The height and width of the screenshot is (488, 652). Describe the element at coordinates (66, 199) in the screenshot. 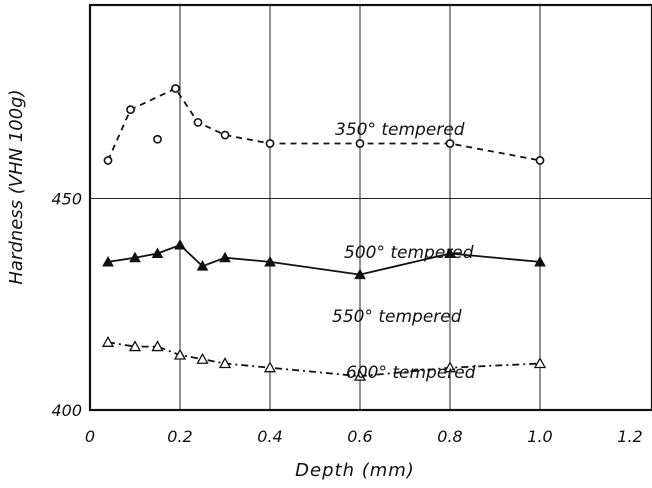

I see `y-tick-label: 450` at that location.